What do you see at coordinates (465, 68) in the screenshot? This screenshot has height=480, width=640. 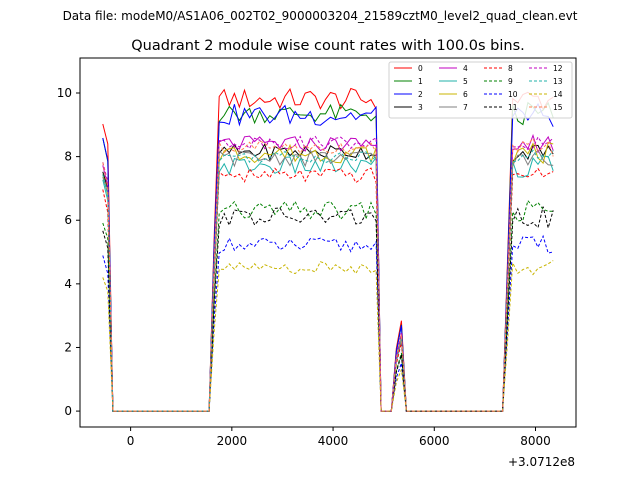 I see `legend-label-4: 4` at bounding box center [465, 68].